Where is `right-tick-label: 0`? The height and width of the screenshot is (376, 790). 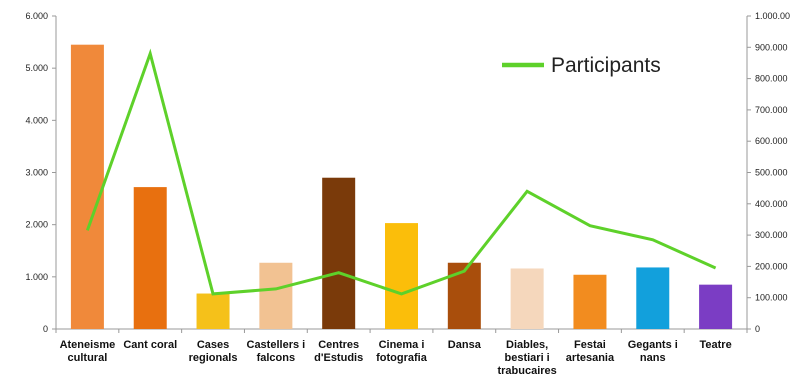 right-tick-label: 0 is located at coordinates (757, 329).